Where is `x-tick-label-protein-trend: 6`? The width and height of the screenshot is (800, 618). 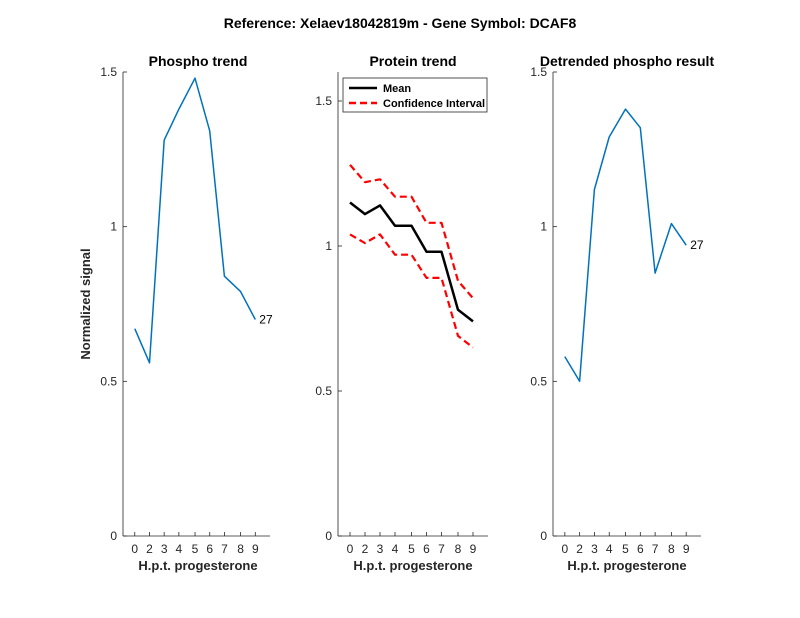
x-tick-label-protein-trend: 6 is located at coordinates (426, 549).